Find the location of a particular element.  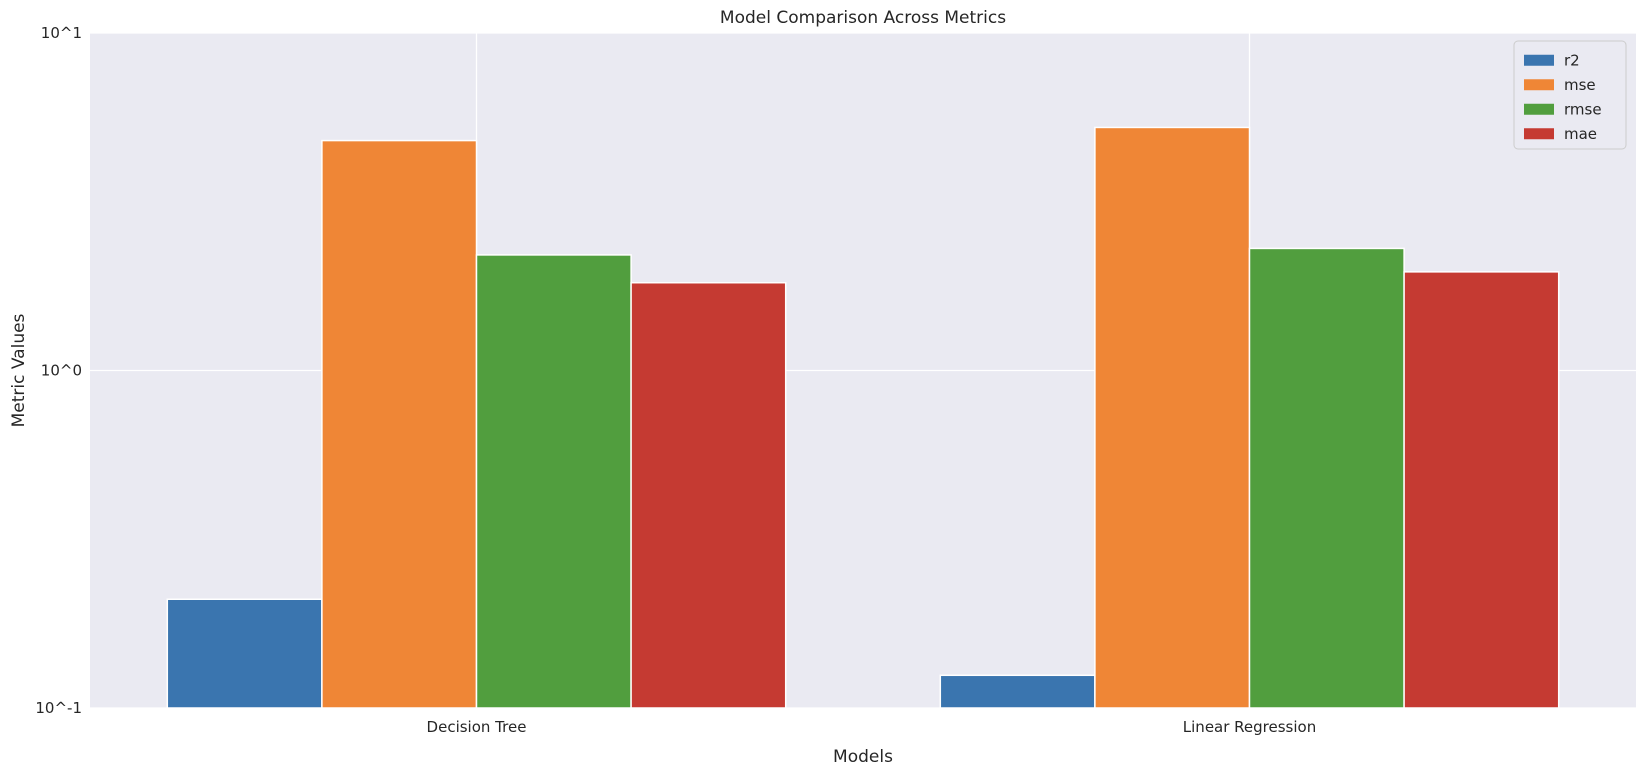

legend: r2 mse rmse mae is located at coordinates (1570, 95).